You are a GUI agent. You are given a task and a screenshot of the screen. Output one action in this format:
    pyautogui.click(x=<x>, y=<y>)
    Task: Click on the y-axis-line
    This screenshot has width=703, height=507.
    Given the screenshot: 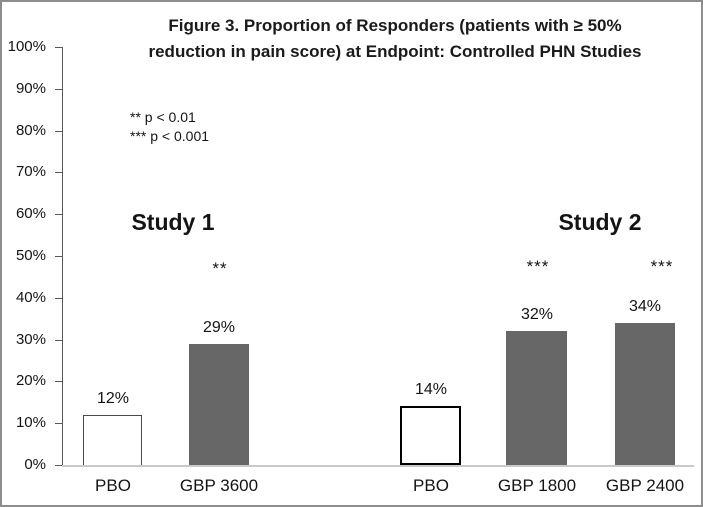 What is the action you would take?
    pyautogui.click(x=62, y=256)
    